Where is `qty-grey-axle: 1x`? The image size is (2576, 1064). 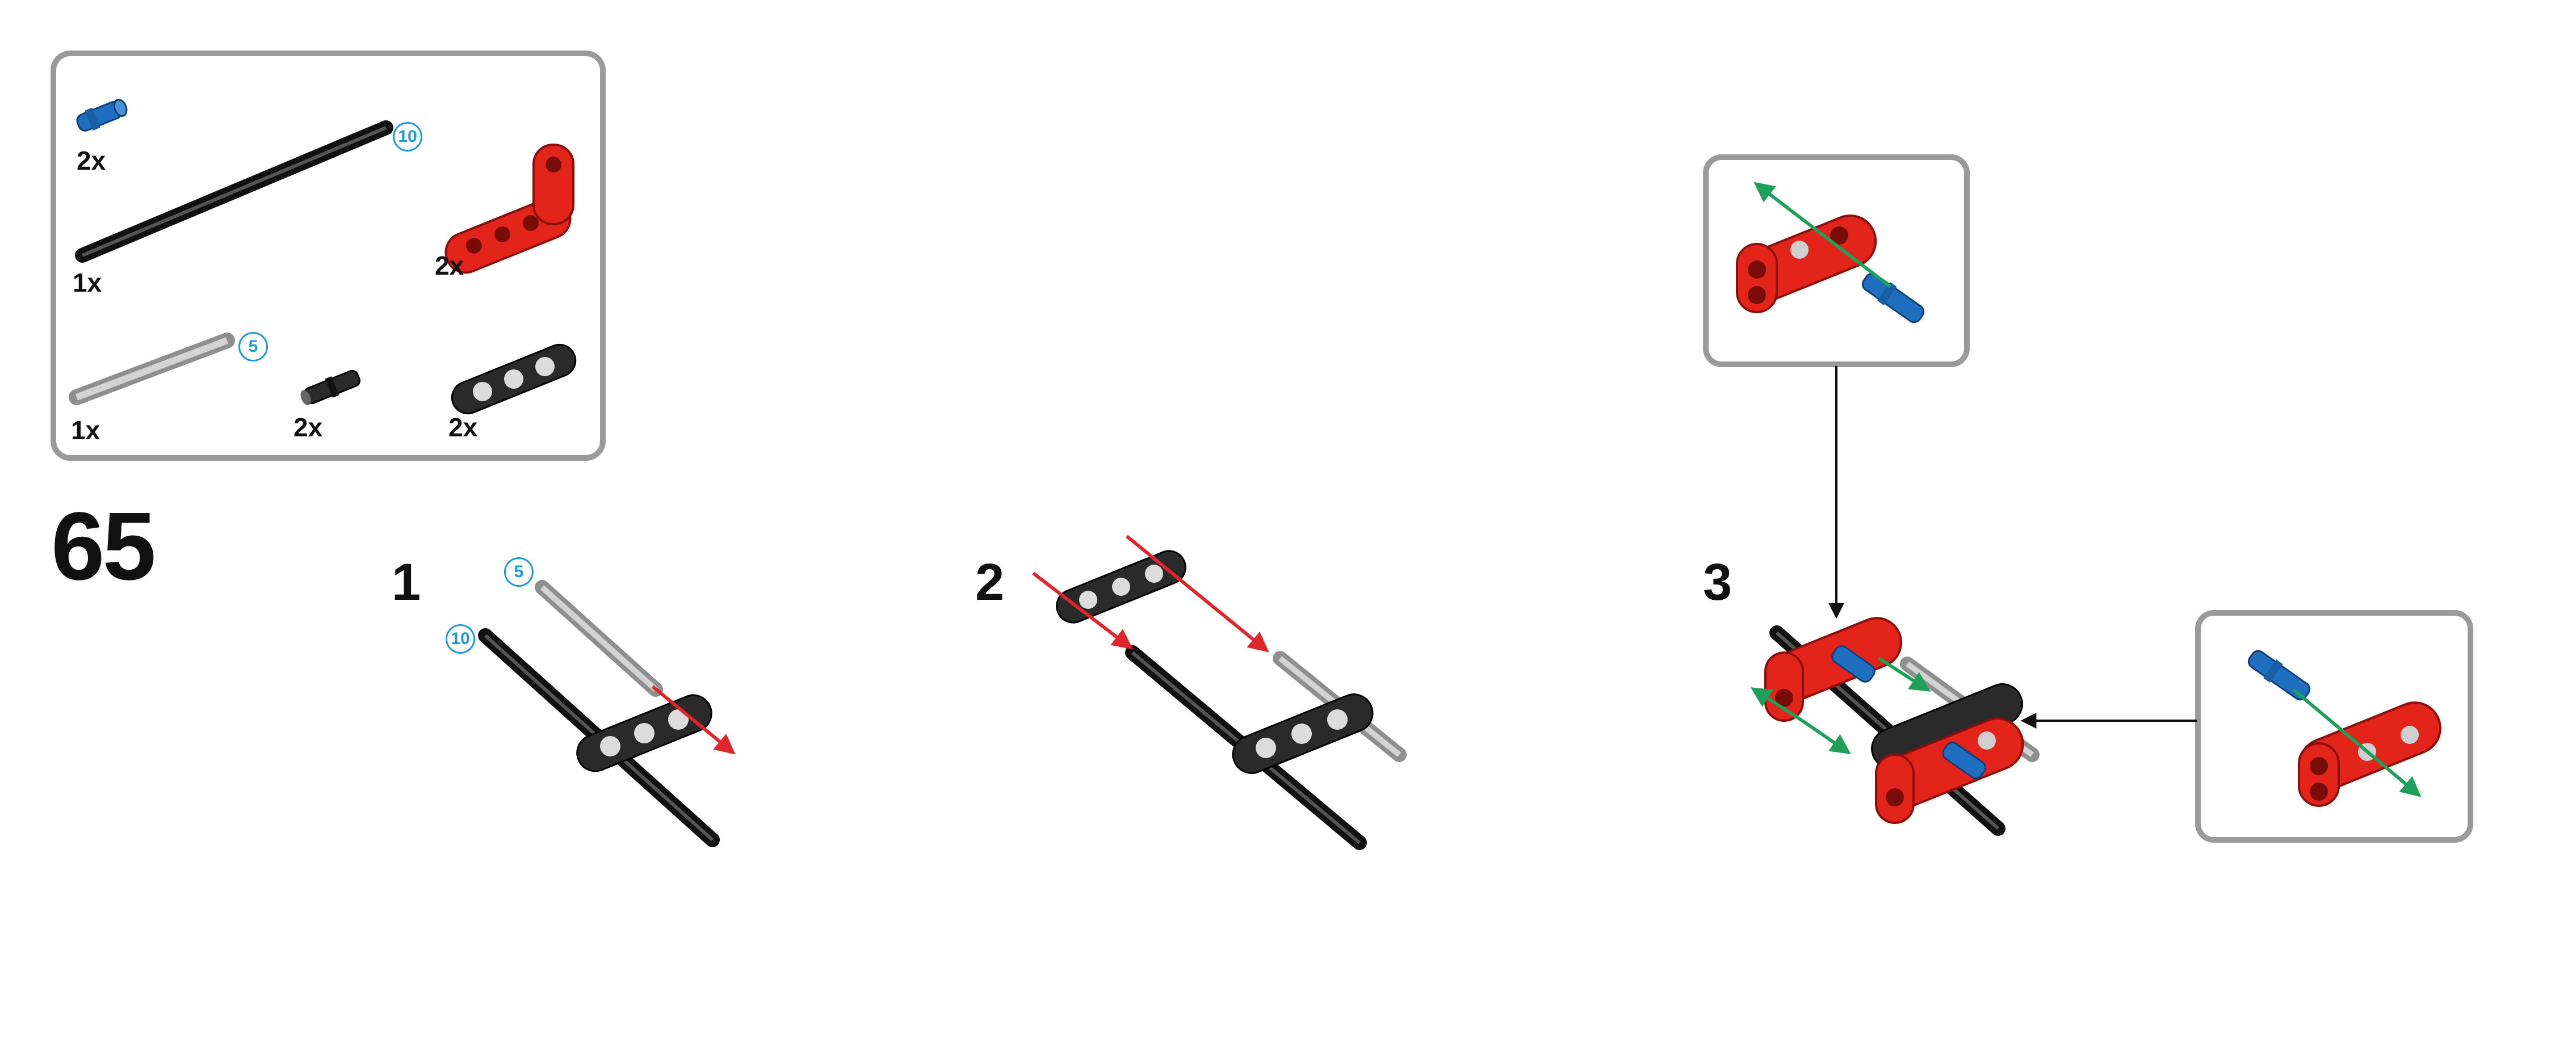 qty-grey-axle: 1x is located at coordinates (86, 430).